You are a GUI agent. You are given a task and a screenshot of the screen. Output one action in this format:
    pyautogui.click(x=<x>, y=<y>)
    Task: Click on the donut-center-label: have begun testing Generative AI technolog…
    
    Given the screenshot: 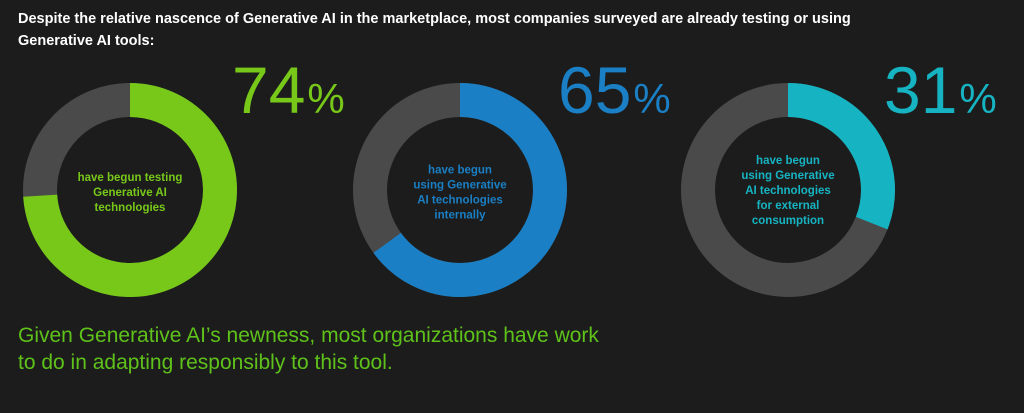 What is the action you would take?
    pyautogui.click(x=130, y=193)
    